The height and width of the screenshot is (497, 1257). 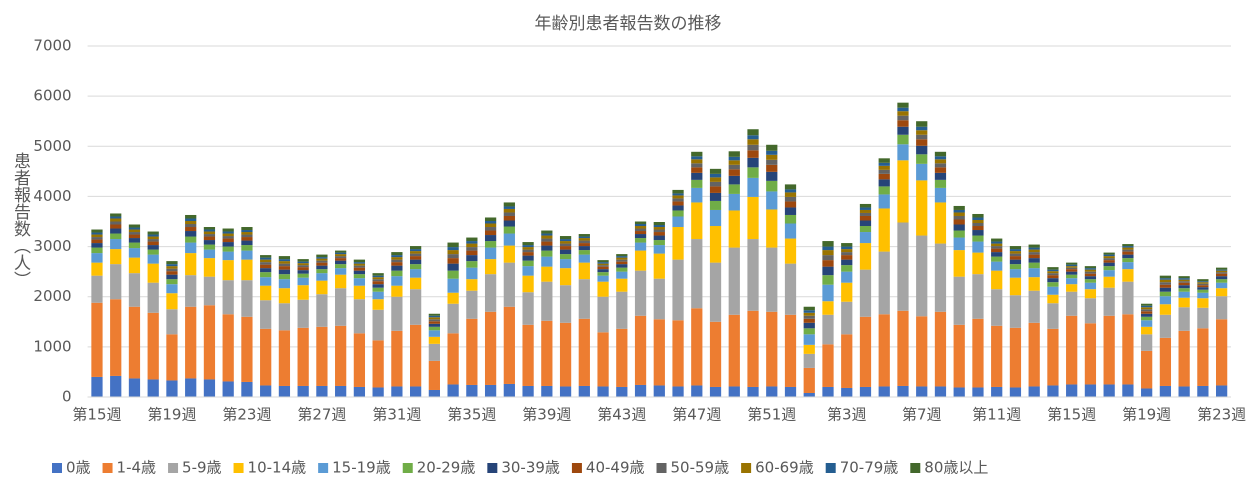 I want to click on legend-label: 30-39歳, so click(x=530, y=468).